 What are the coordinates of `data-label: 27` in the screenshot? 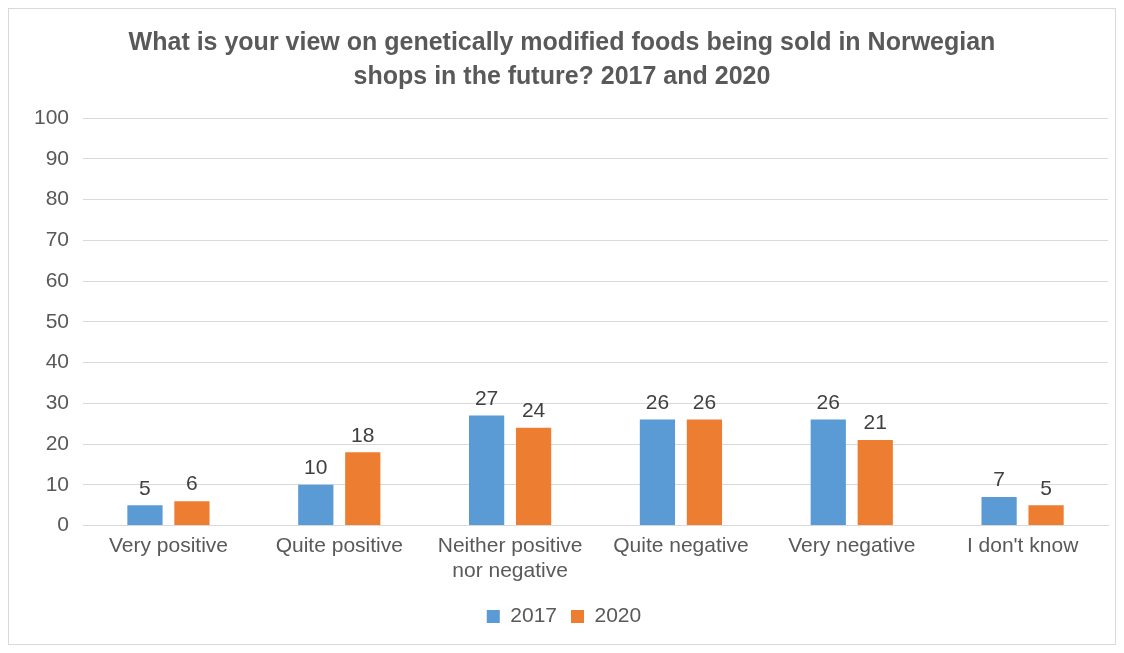 It's located at (486, 397).